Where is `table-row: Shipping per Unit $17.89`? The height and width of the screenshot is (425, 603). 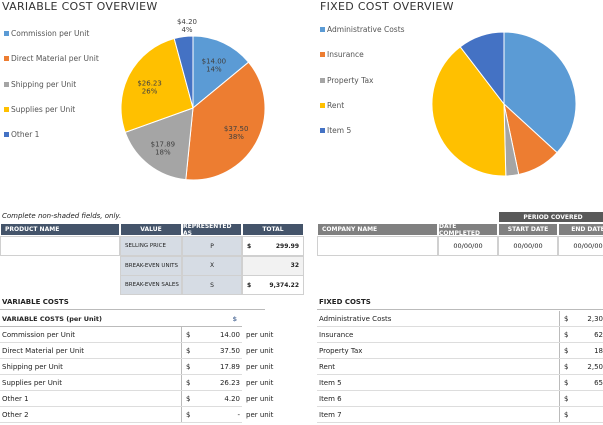 table-row: Shipping per Unit $17.89 is located at coordinates (121, 367).